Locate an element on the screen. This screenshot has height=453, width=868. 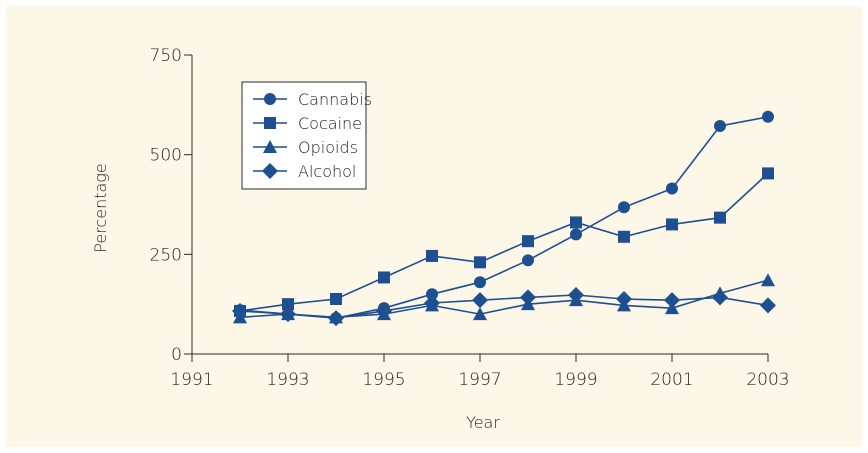
legend-label-cocaine: Cocaine is located at coordinates (330, 123).